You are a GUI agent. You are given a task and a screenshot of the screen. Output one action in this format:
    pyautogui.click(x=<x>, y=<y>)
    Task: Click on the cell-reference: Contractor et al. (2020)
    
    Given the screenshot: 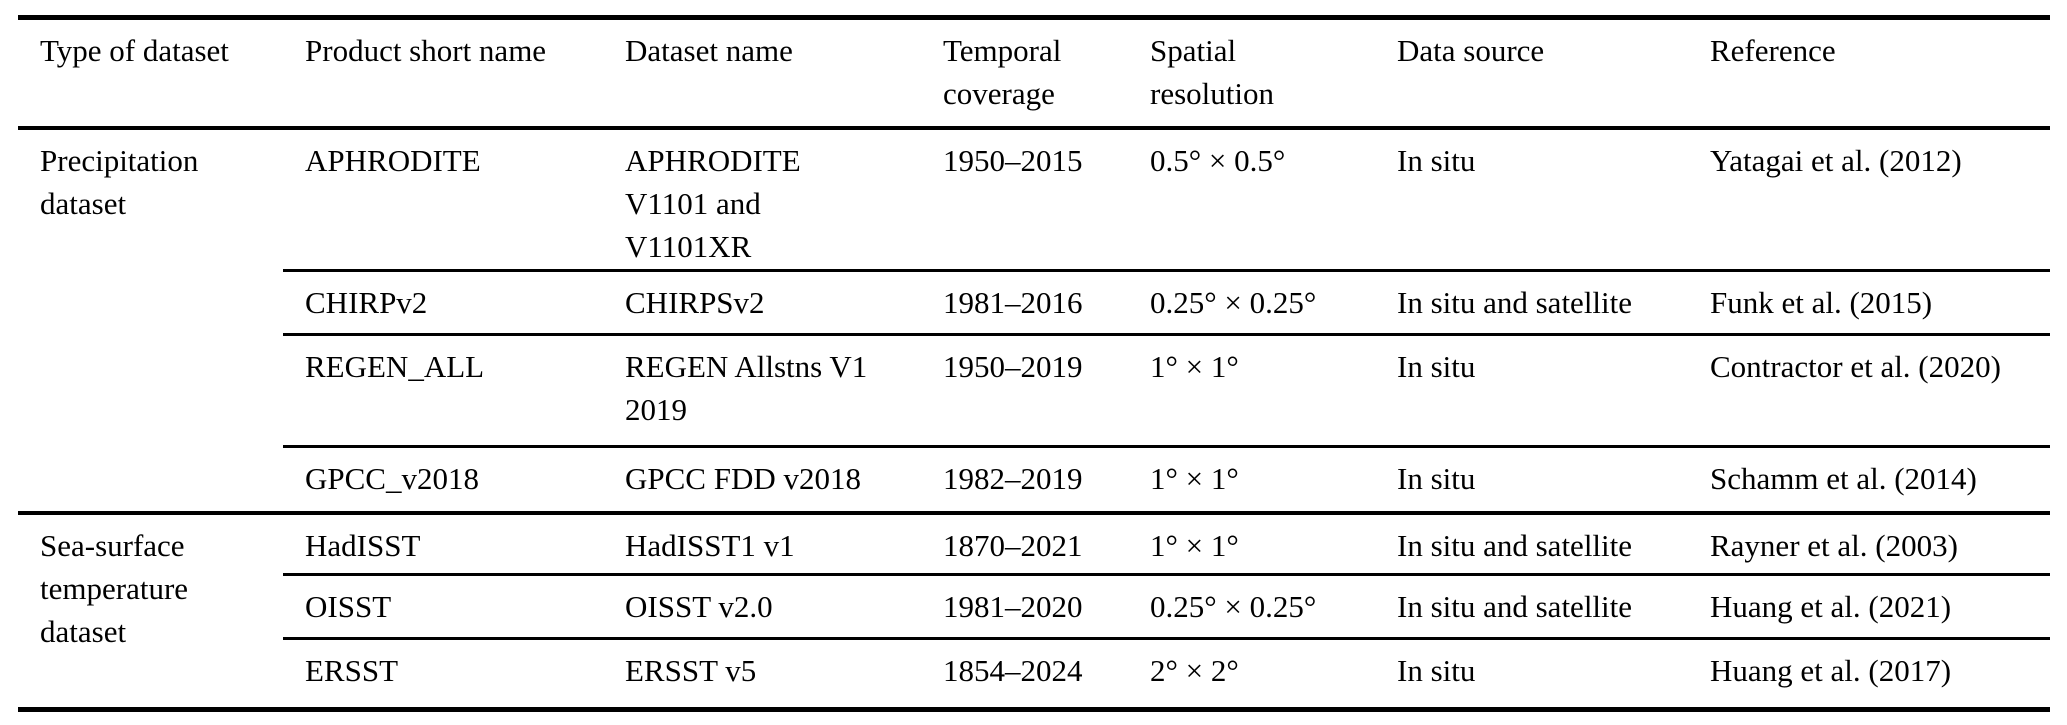 What is the action you would take?
    pyautogui.click(x=1880, y=390)
    